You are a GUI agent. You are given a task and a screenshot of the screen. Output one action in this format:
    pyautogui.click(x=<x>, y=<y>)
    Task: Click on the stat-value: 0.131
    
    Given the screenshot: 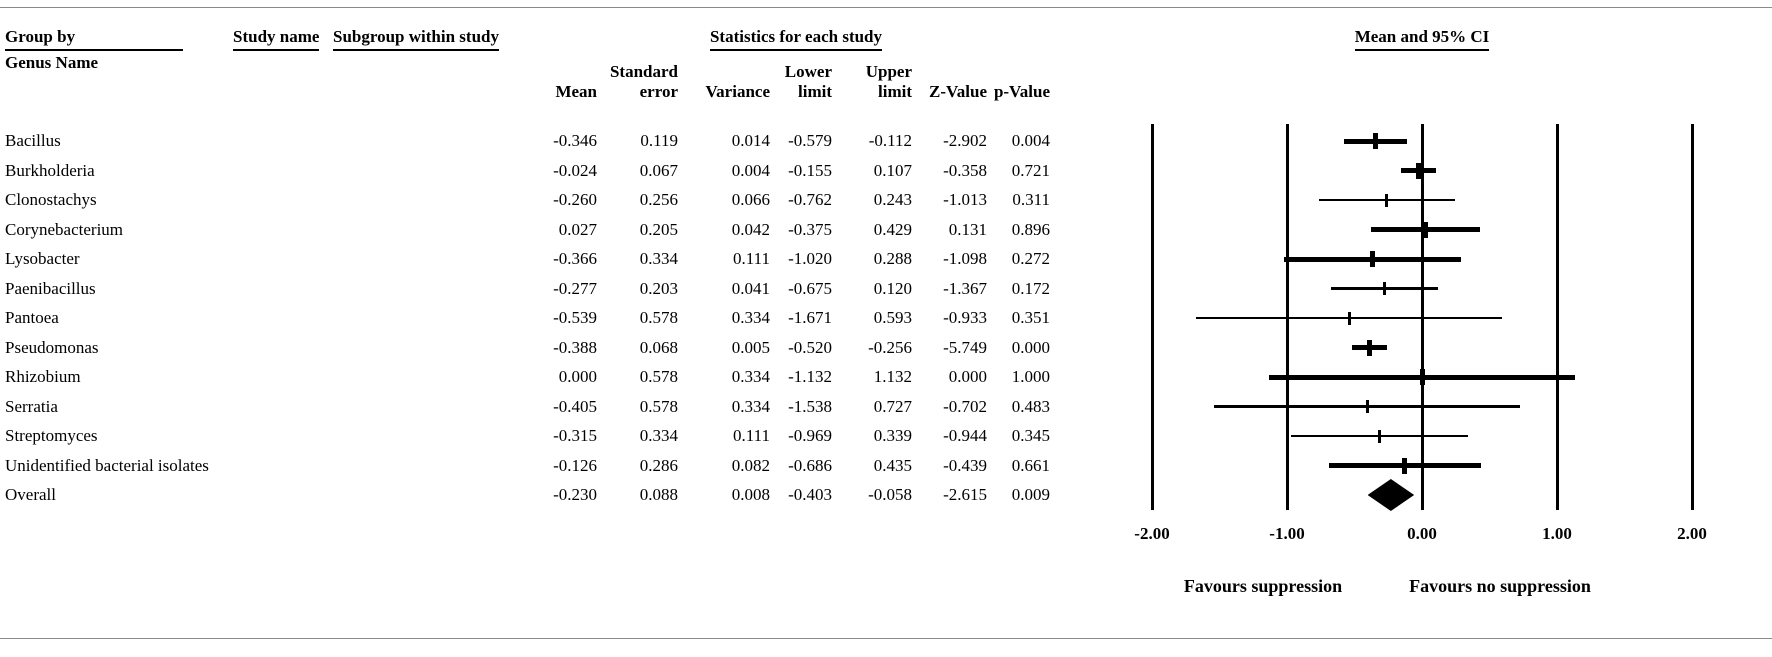 What is the action you would take?
    pyautogui.click(x=967, y=229)
    